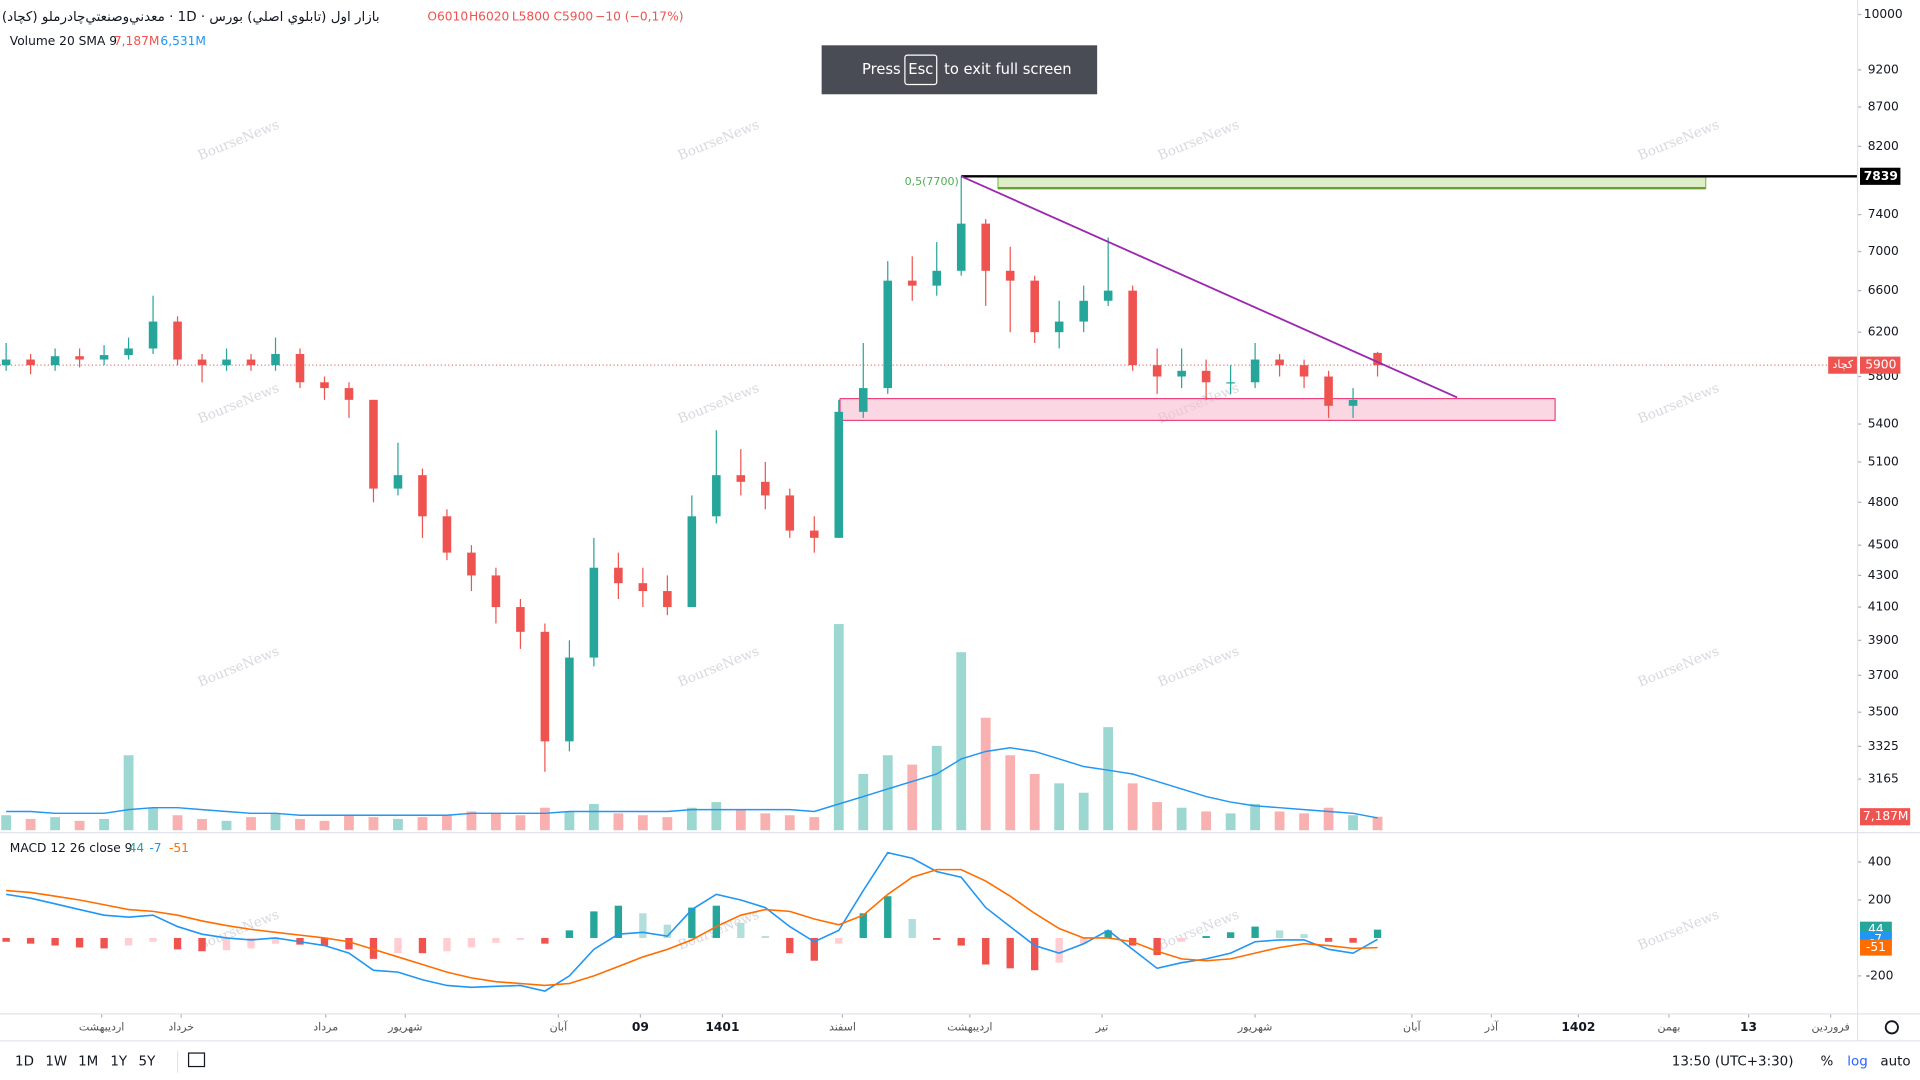 This screenshot has height=1080, width=1920. Describe the element at coordinates (1857, 1062) in the screenshot. I see `scale-option: log` at that location.